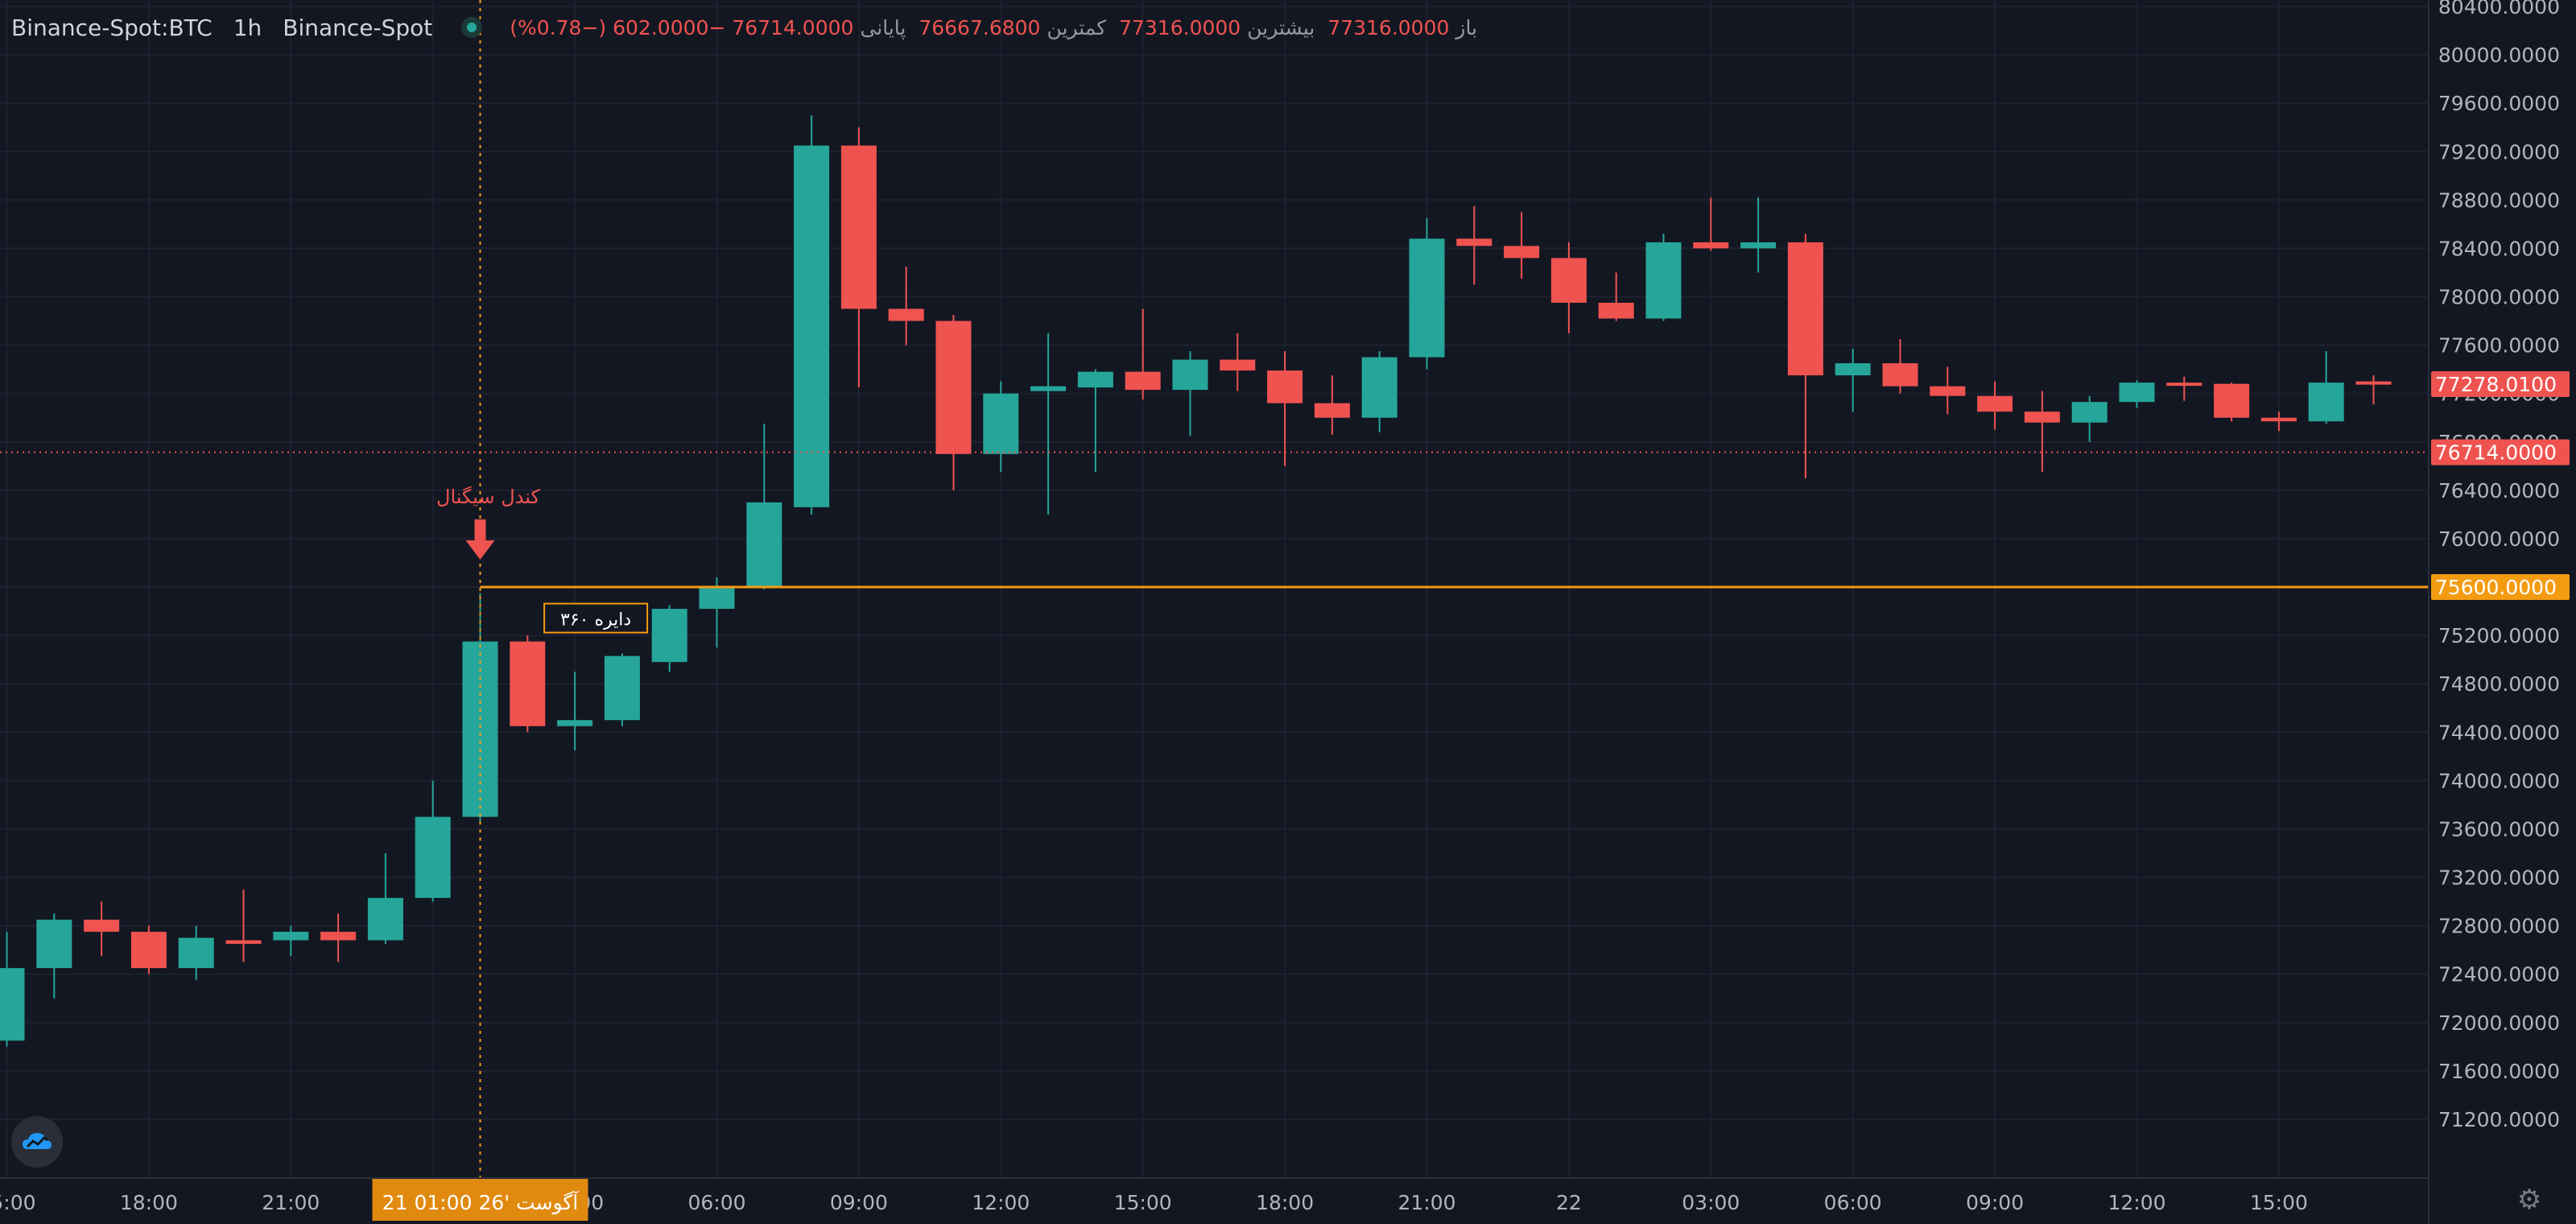 This screenshot has width=2576, height=1224. Describe the element at coordinates (1076, 27) in the screenshot. I see `low-label: کمترین` at that location.